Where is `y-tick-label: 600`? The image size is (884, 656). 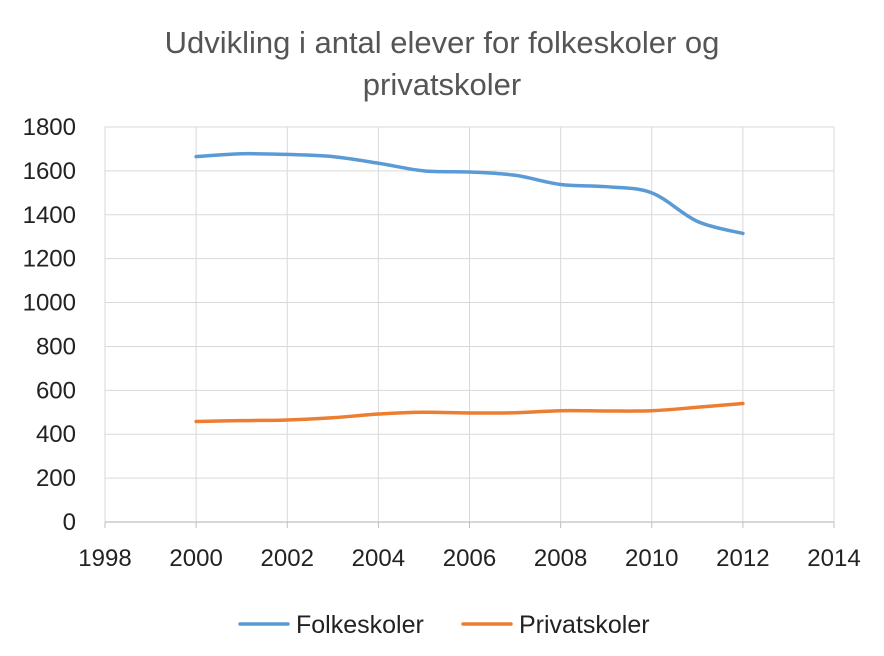 y-tick-label: 600 is located at coordinates (56, 390).